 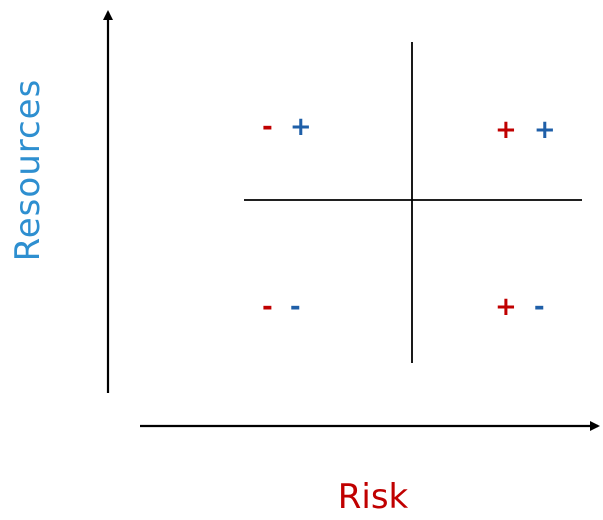 I want to click on x-axis-title: Risk, so click(x=373, y=497).